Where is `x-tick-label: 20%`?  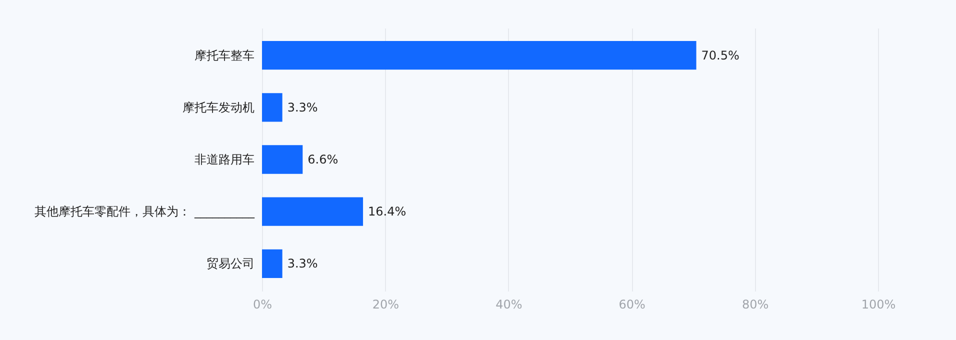 x-tick-label: 20% is located at coordinates (386, 305).